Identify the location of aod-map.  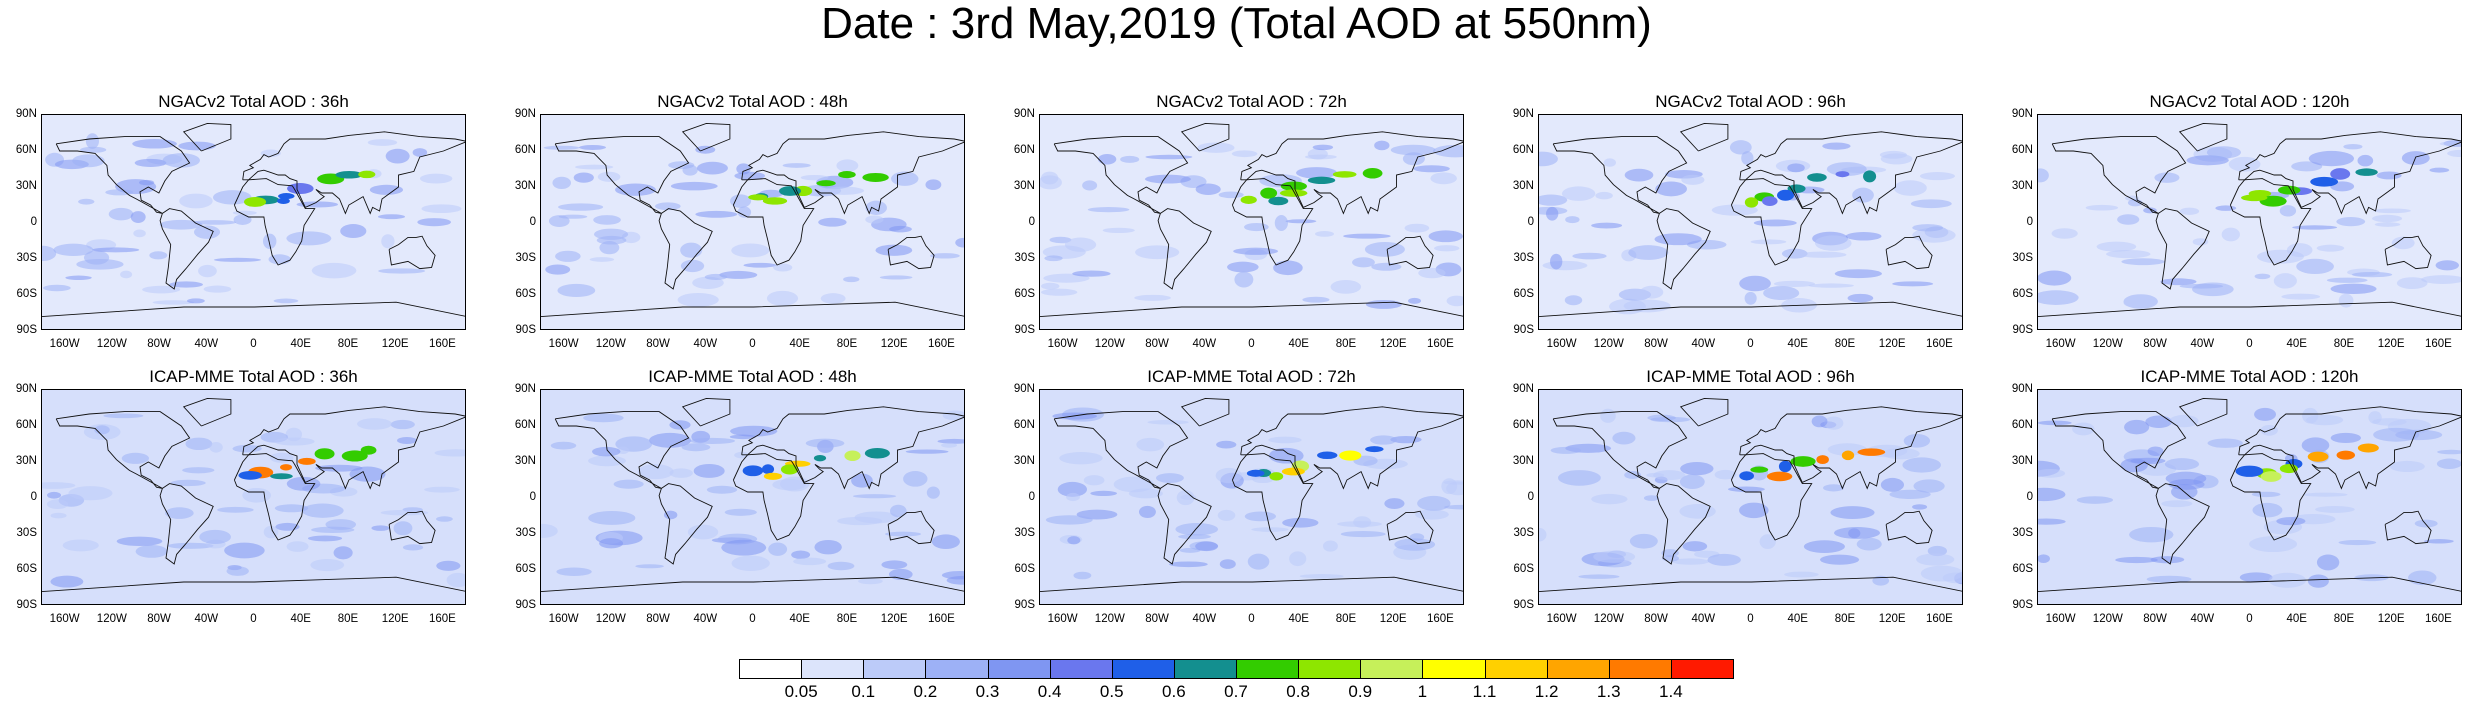
(1750, 497).